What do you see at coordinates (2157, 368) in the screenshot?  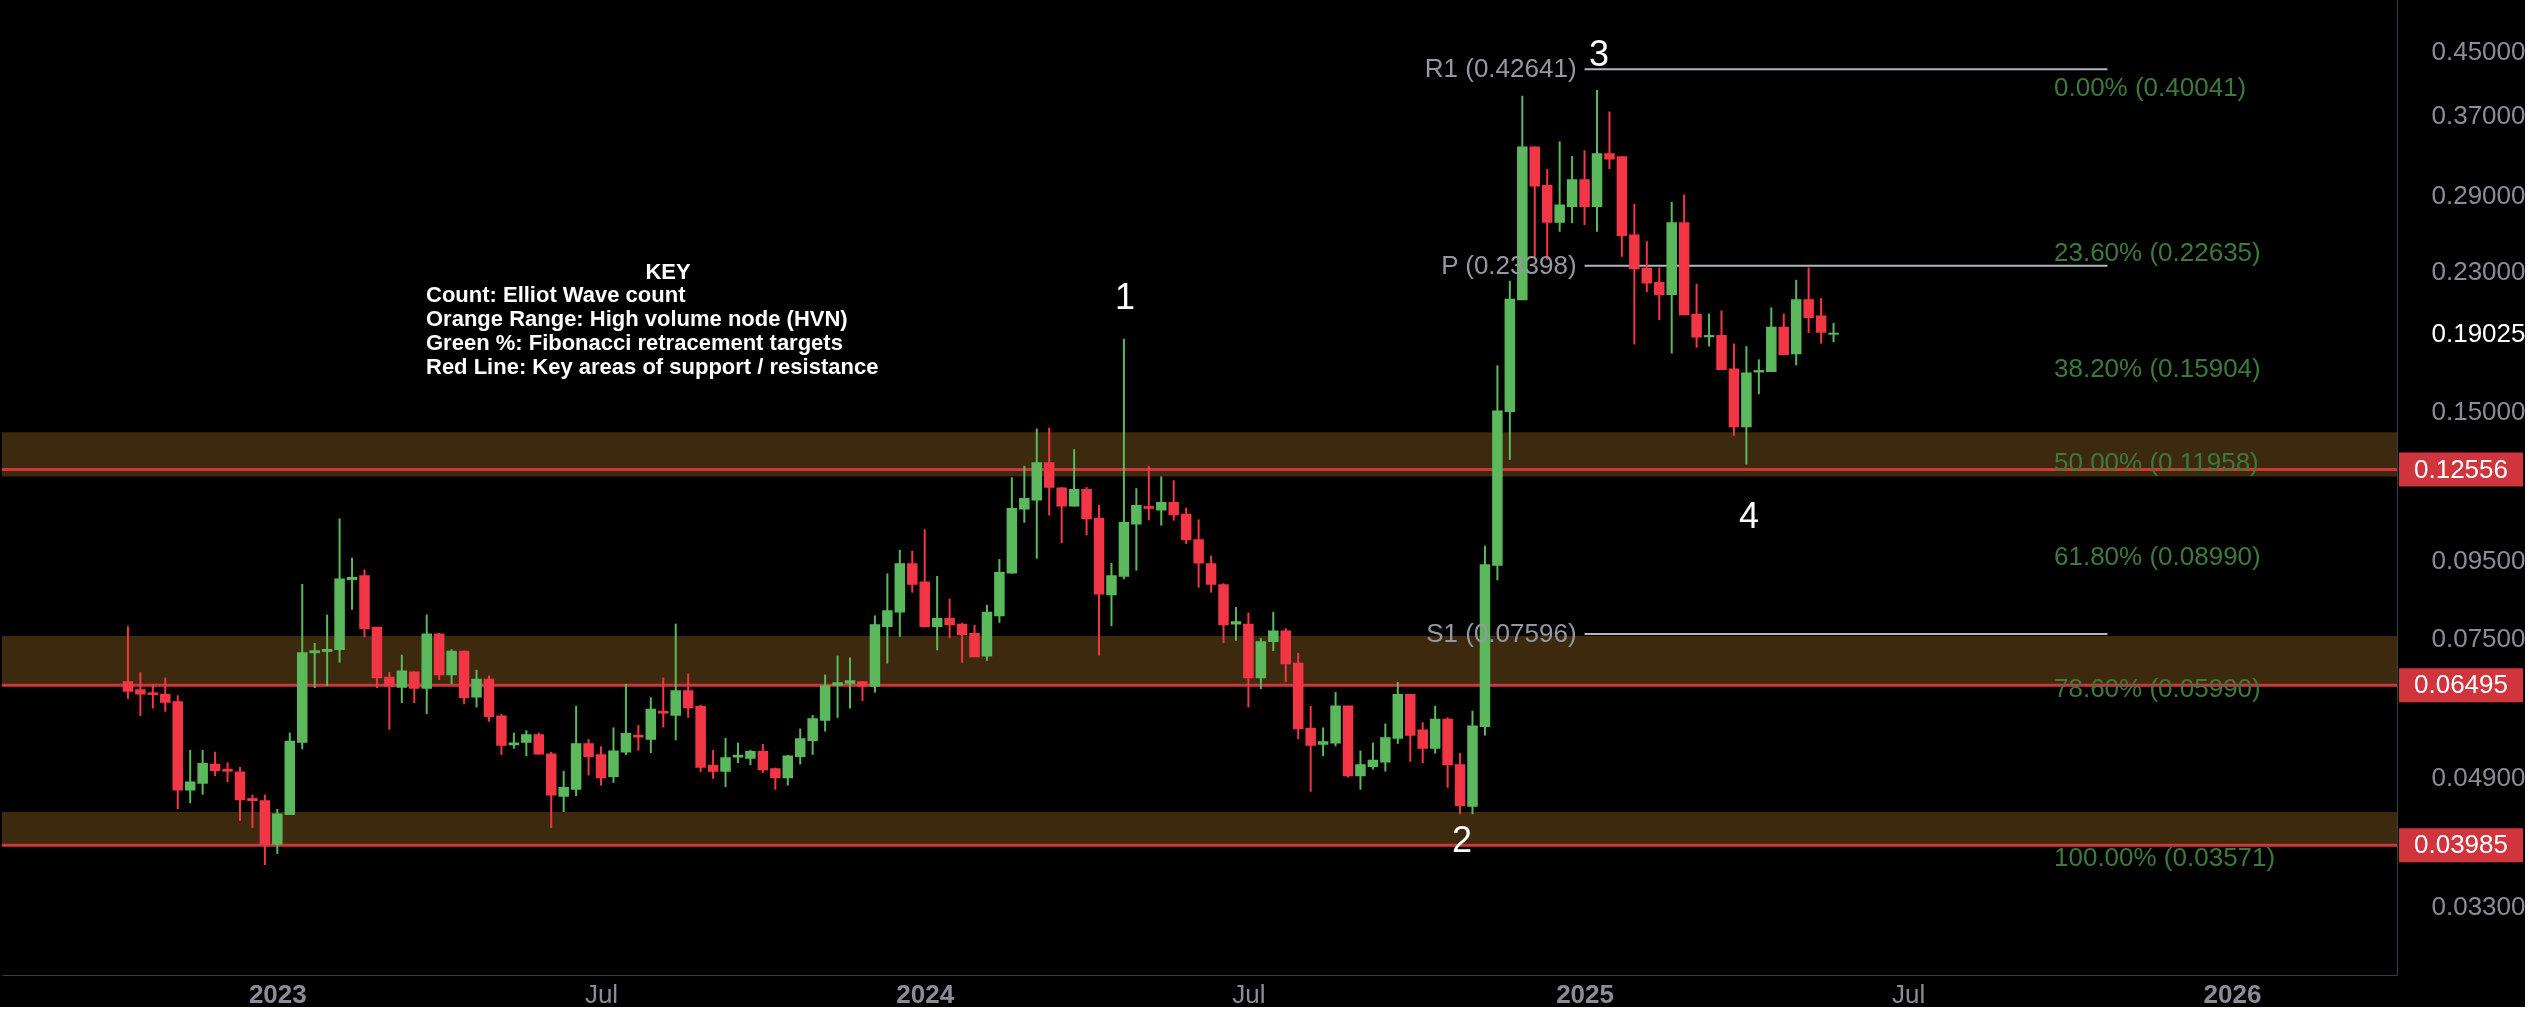 I see `annotation: 38.20% (0.15904)` at bounding box center [2157, 368].